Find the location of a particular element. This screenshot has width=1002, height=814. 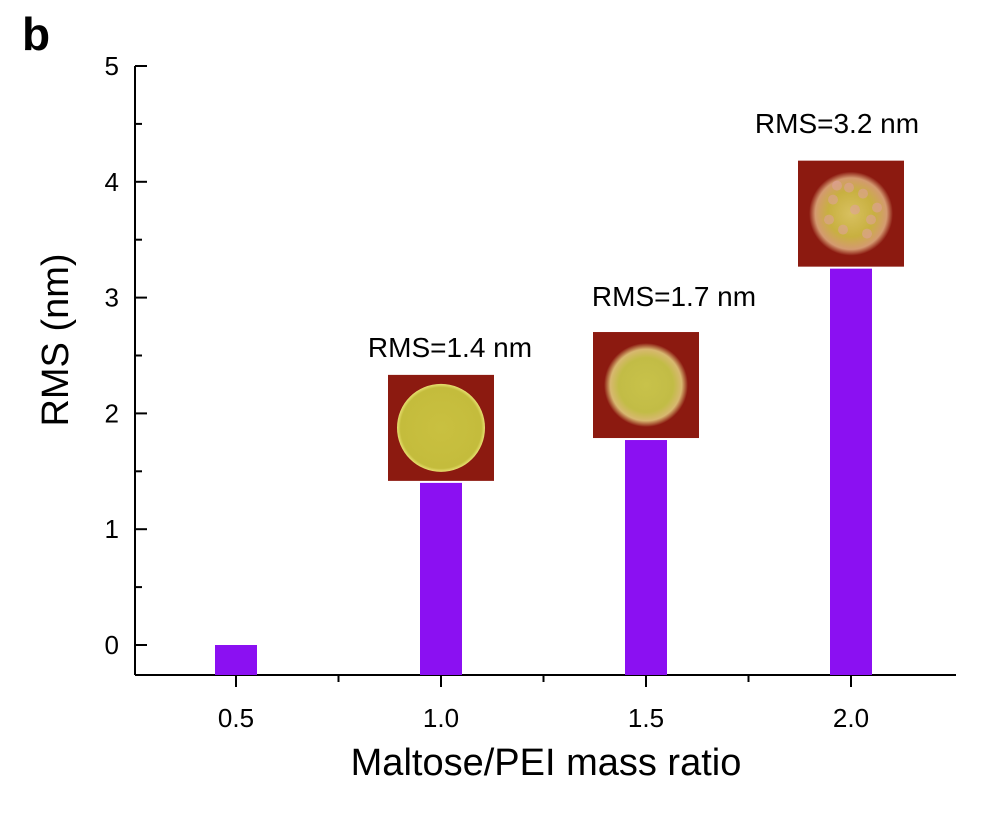

x-tick-label: 0.5 is located at coordinates (236, 718).